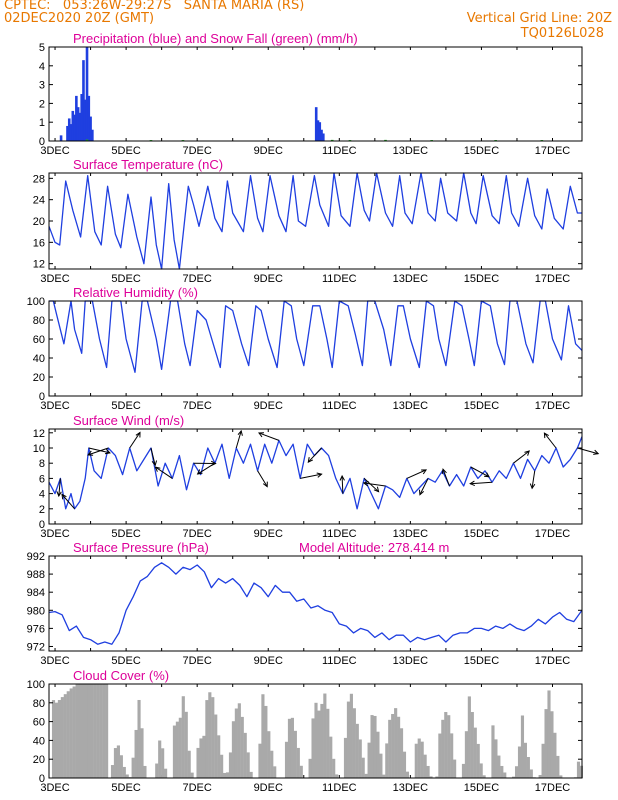  I want to click on y-tick-label: 40, so click(39, 741).